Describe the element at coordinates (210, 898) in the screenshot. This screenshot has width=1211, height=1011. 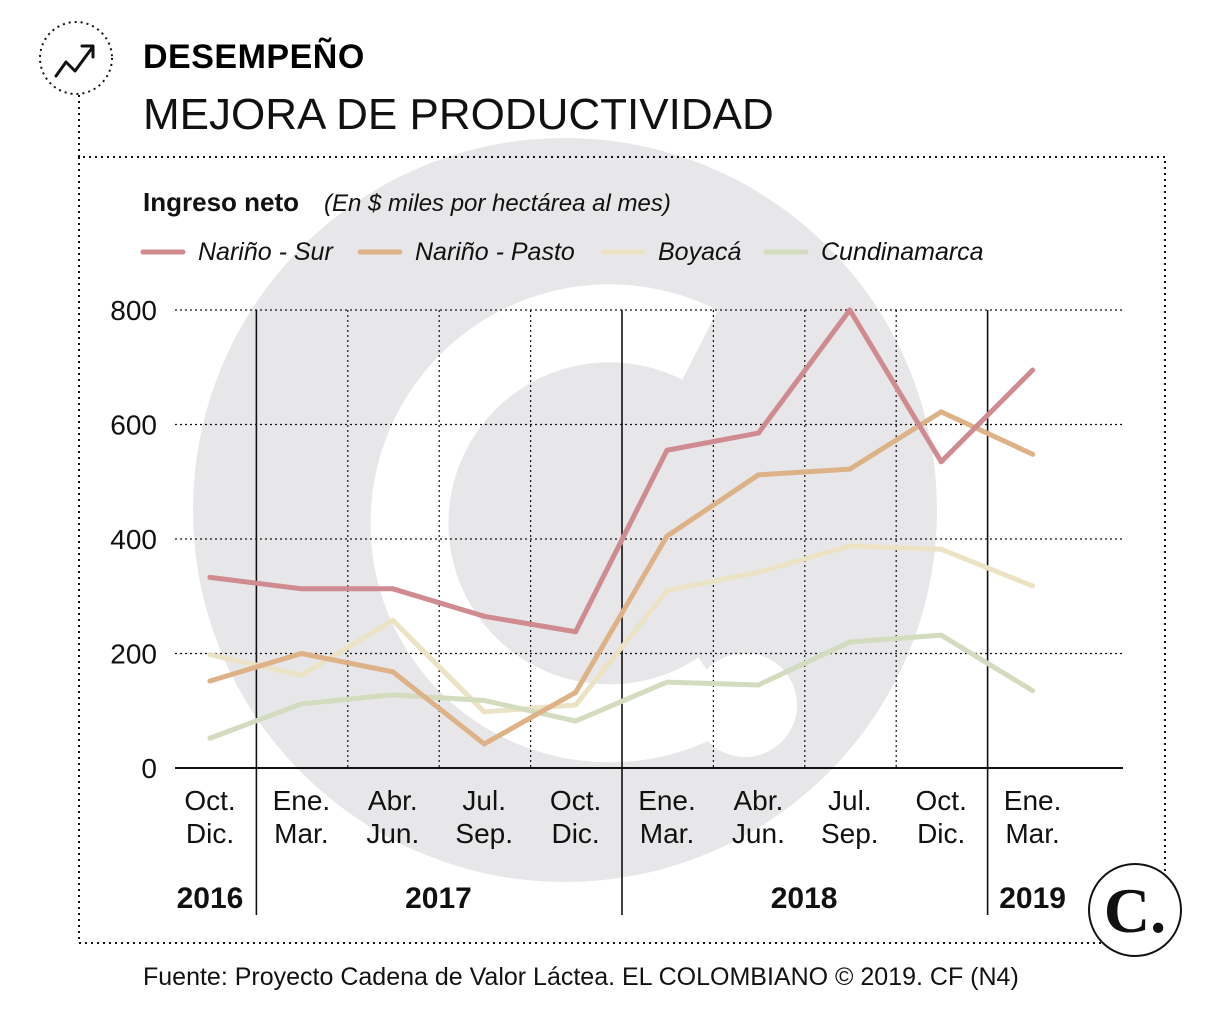
I see `year-label: 2016` at that location.